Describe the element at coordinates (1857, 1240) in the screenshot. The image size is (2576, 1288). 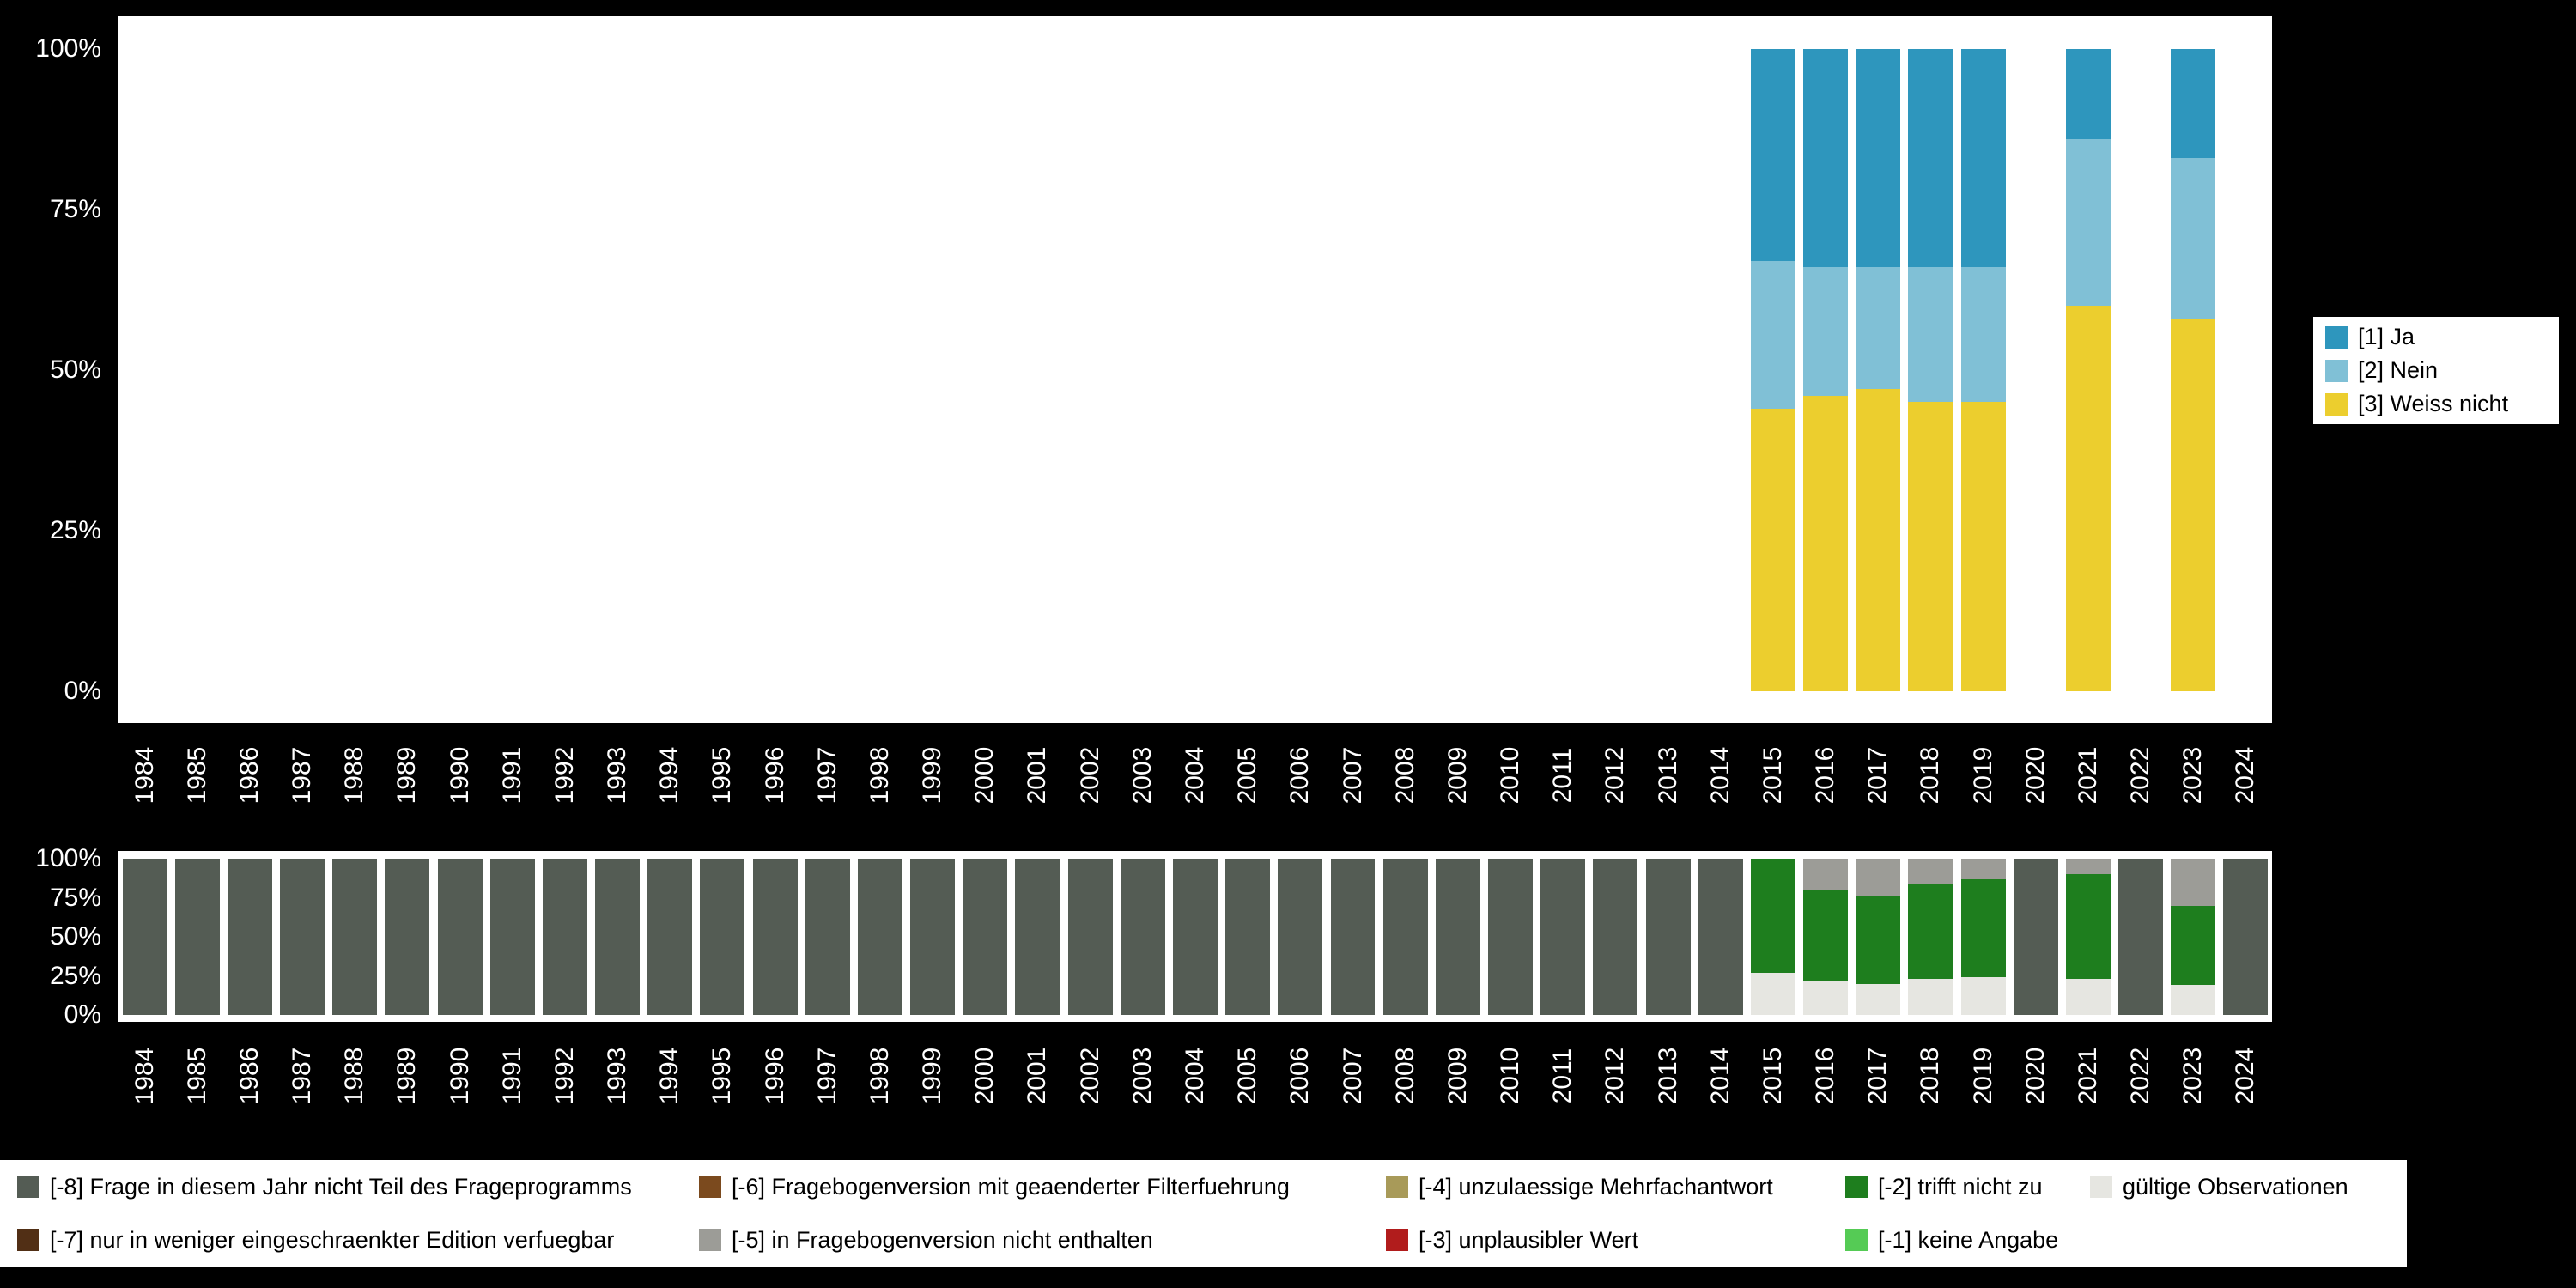
I see `minus1-swatch-icon` at that location.